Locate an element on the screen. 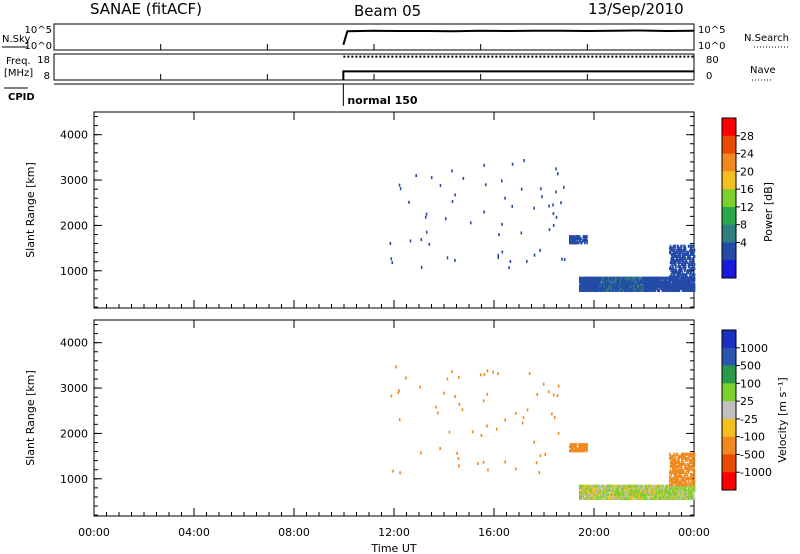 This screenshot has width=800, height=554. power-colorbar-label: Power [dB] is located at coordinates (768, 212).